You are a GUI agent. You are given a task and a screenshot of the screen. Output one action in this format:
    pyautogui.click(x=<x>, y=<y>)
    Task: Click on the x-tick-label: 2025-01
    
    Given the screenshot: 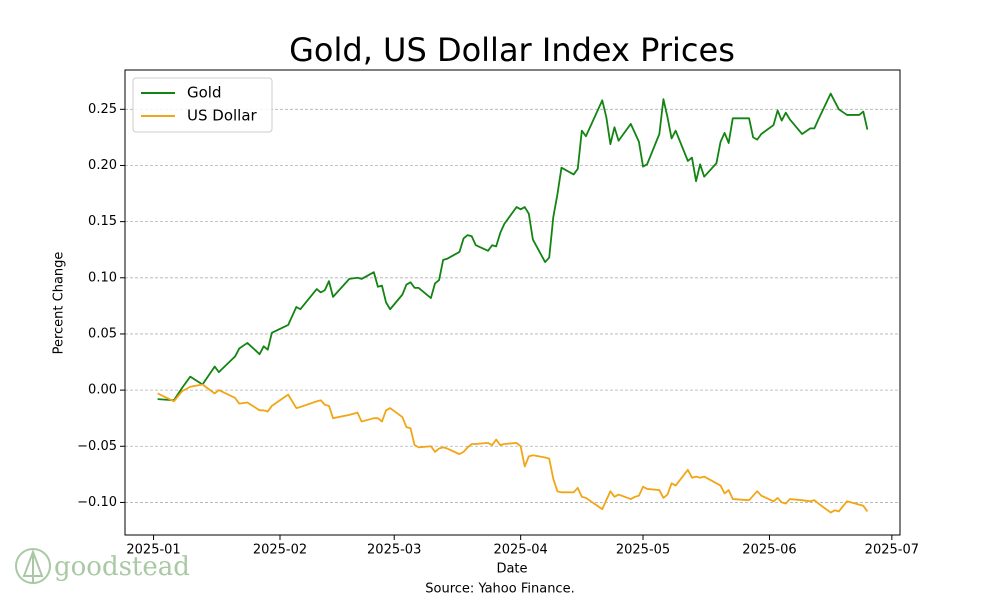 What is the action you would take?
    pyautogui.click(x=153, y=550)
    